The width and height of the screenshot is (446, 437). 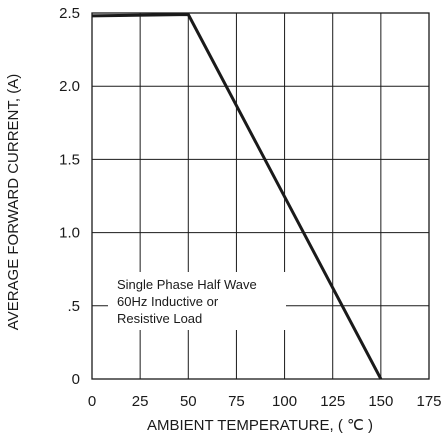 I want to click on annotation-line-1: Single Phase Half Wave, so click(x=187, y=284).